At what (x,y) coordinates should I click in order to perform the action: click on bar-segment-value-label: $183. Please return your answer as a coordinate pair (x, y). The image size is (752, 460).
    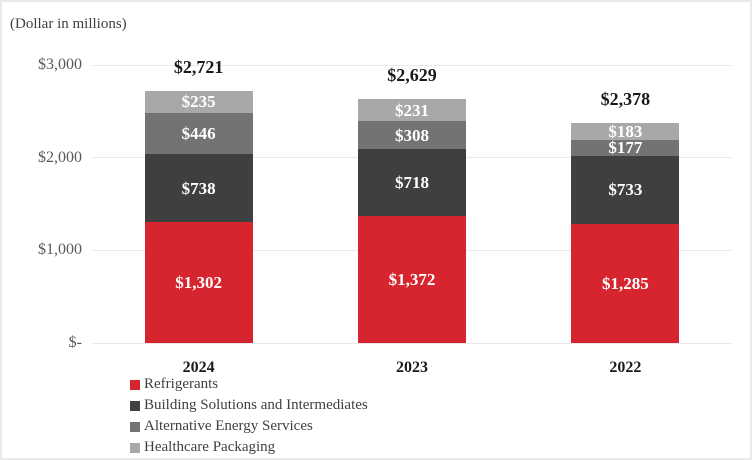
    Looking at the image, I should click on (625, 131).